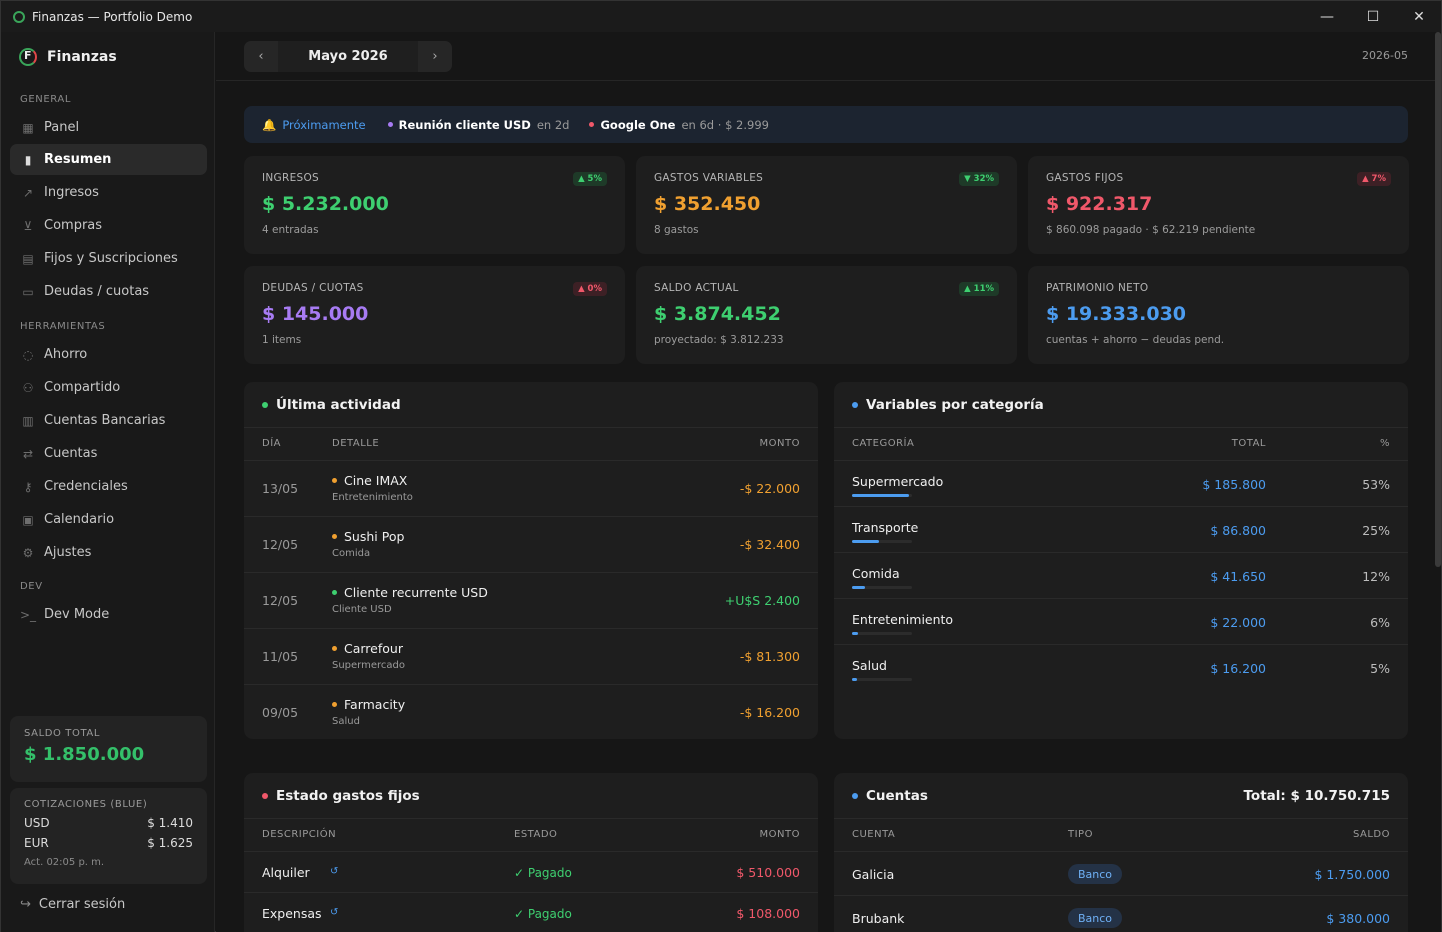 This screenshot has width=1442, height=932. What do you see at coordinates (108, 127) in the screenshot?
I see `sidebar-item-panel: ▦ Panel` at bounding box center [108, 127].